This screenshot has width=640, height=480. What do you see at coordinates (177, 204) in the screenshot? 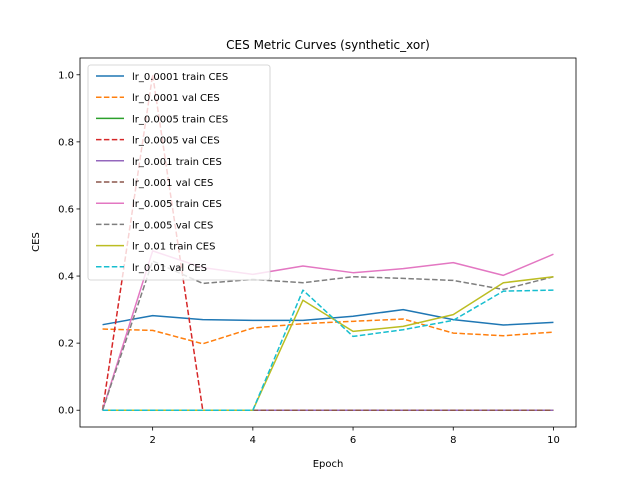
I see `legend-entry-label: lr_0.005 train CES` at bounding box center [177, 204].